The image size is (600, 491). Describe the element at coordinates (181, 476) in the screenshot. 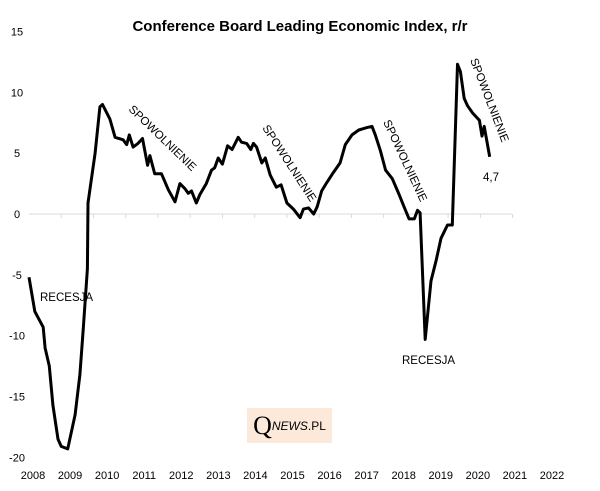

I see `x-tick-label: 2012` at that location.